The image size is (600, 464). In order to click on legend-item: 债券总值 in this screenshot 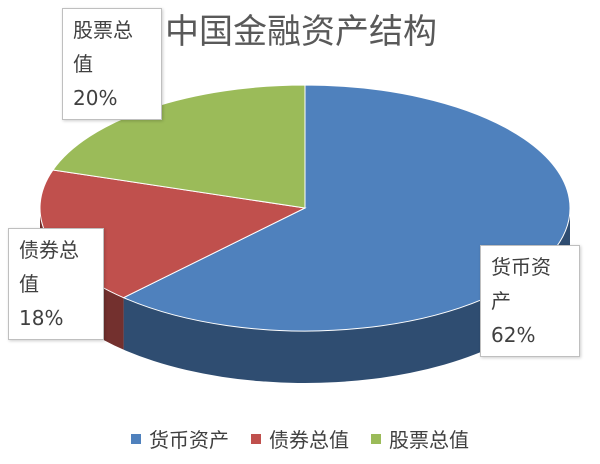, I will do `click(300, 438)`.